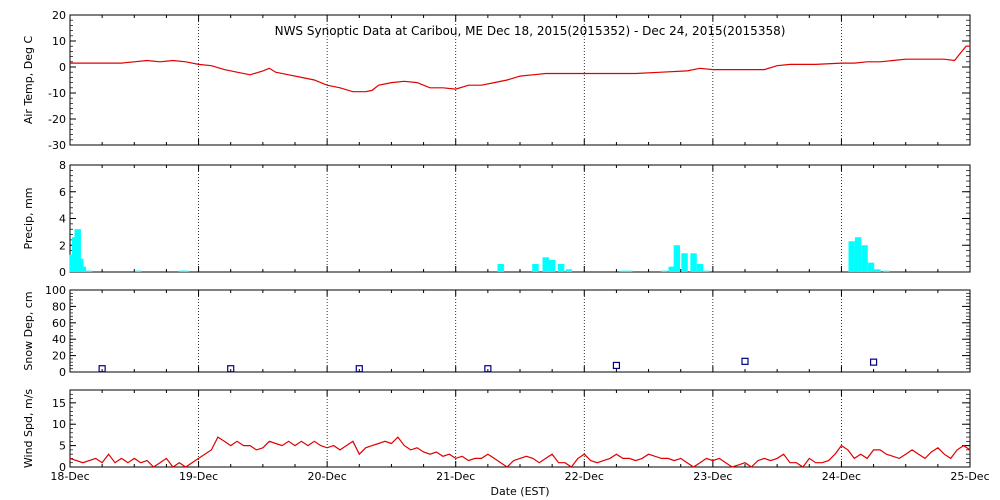 This screenshot has height=500, width=1000. Describe the element at coordinates (59, 339) in the screenshot. I see `y-tick-label: 40` at that location.